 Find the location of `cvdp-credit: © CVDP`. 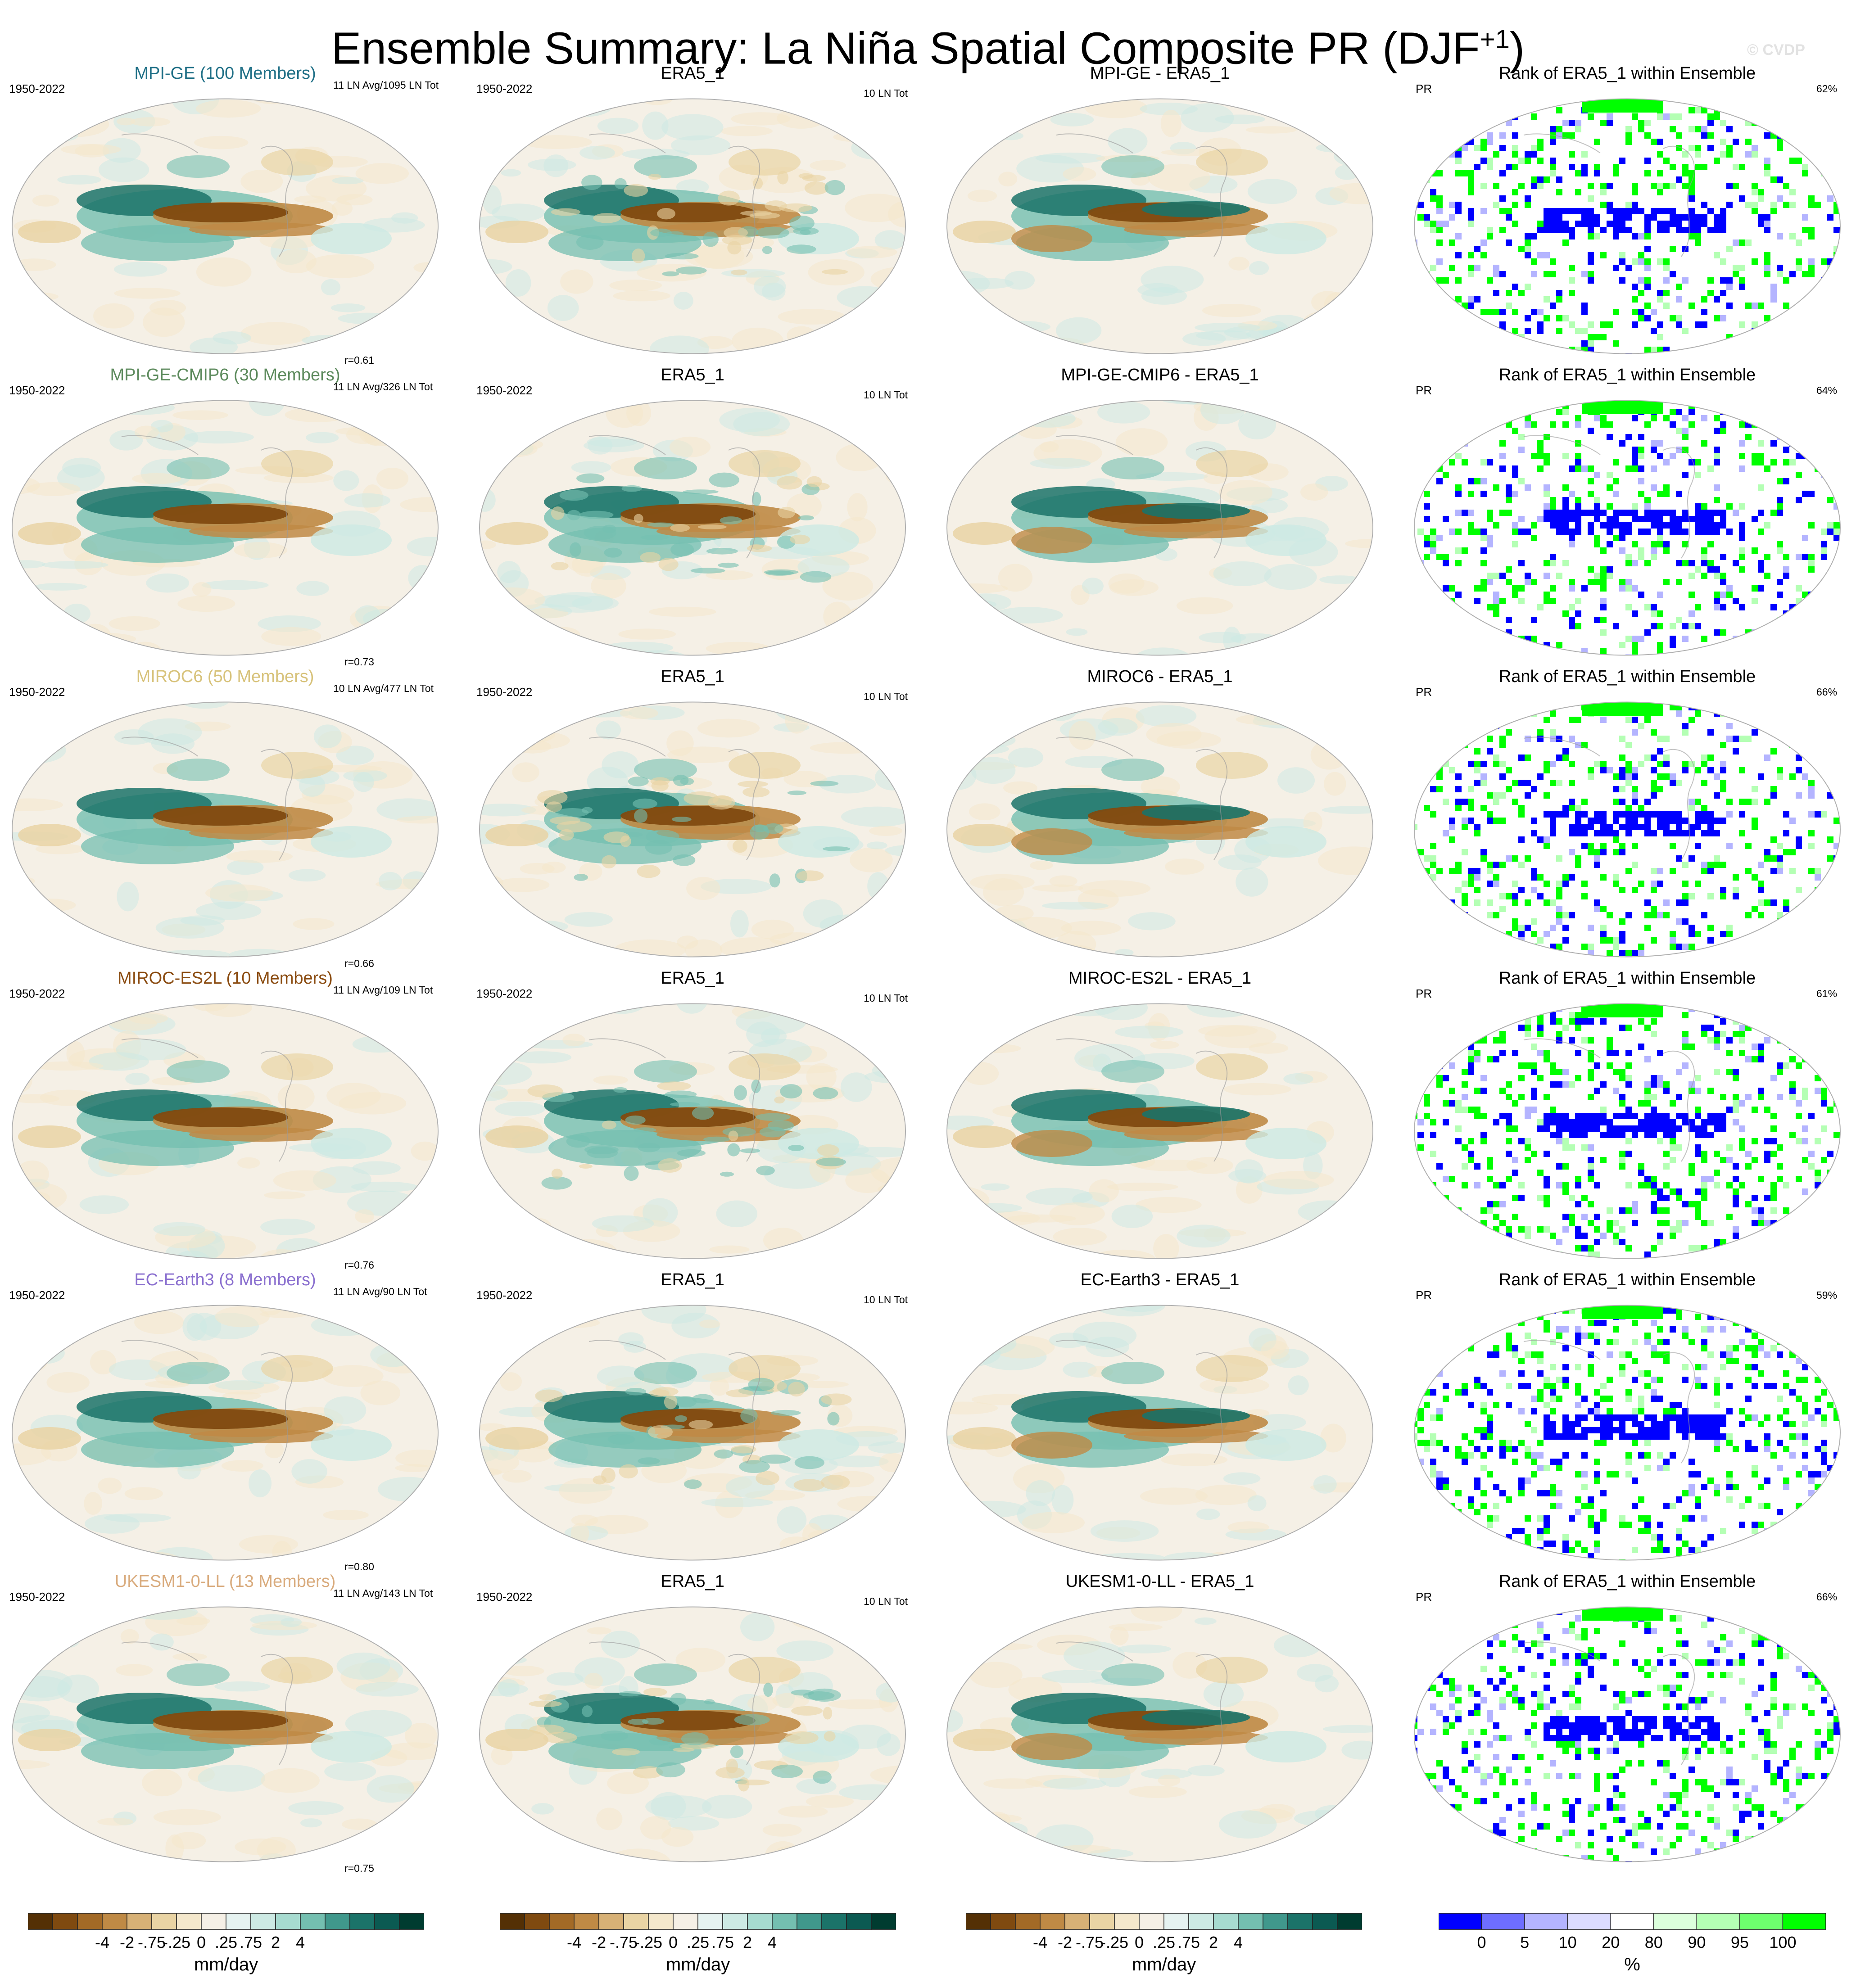

cvdp-credit: © CVDP is located at coordinates (1776, 50).